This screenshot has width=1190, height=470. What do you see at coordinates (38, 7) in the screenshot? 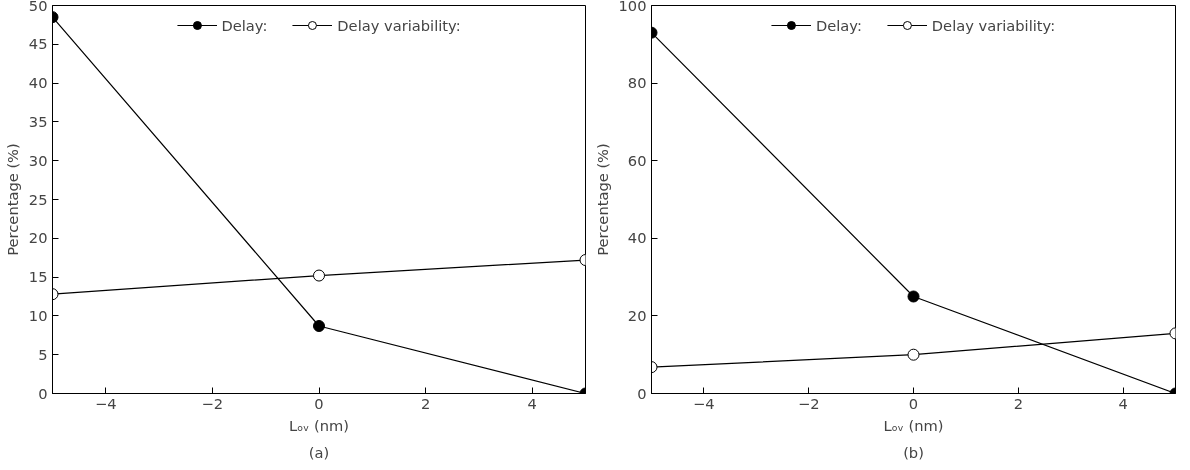
I see `y-tick-label: 50` at bounding box center [38, 7].